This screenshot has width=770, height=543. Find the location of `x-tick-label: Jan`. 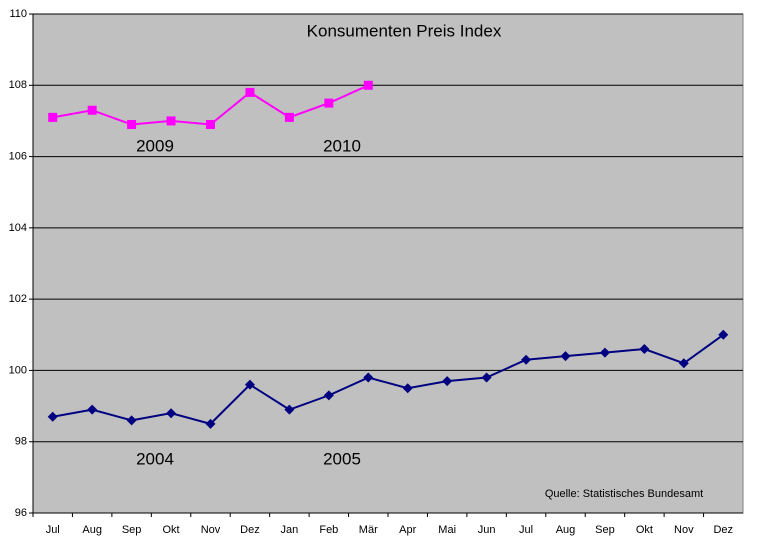

x-tick-label: Jan is located at coordinates (290, 530).